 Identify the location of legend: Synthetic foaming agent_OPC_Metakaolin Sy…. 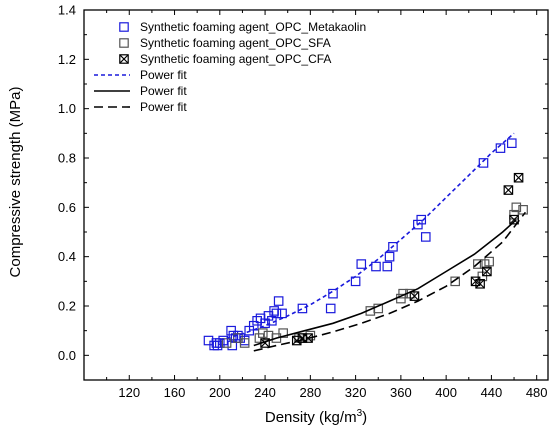
(230, 67).